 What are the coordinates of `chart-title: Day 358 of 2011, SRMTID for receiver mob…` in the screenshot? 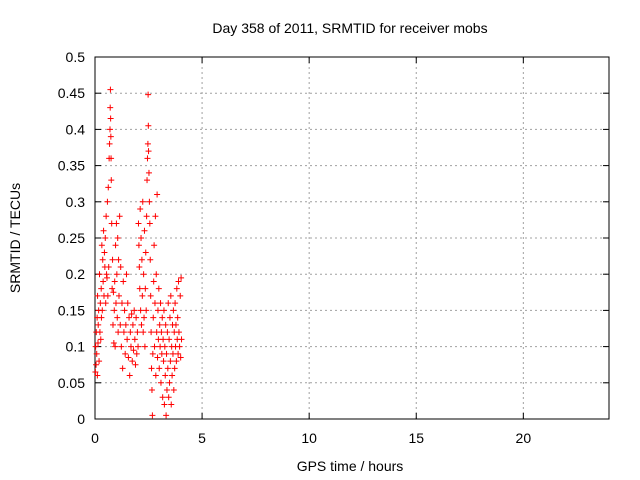 It's located at (349, 28).